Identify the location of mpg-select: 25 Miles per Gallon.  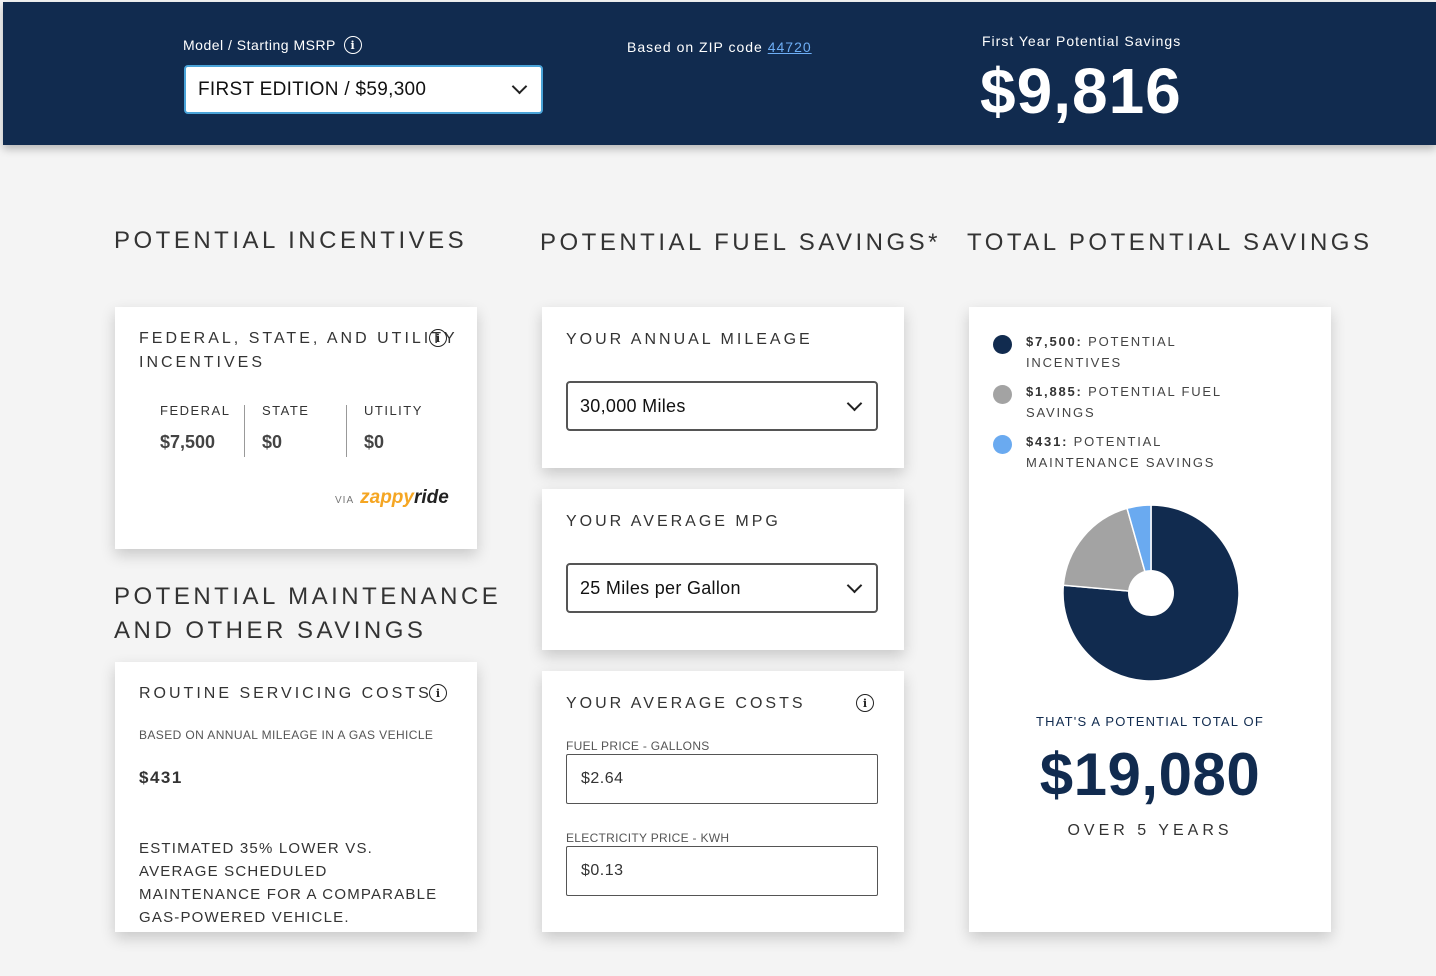
(722, 588).